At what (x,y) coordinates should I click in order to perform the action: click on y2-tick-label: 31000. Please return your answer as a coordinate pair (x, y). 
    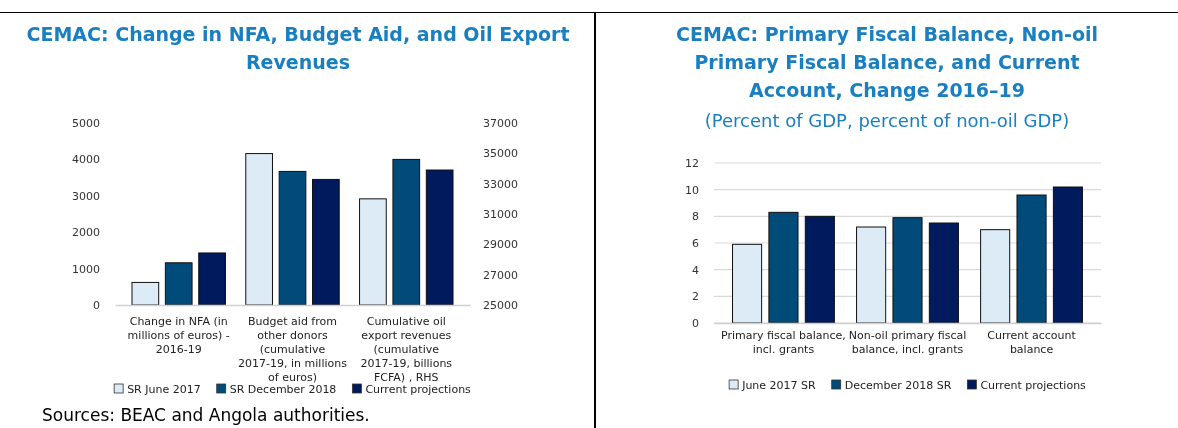
    Looking at the image, I should click on (500, 215).